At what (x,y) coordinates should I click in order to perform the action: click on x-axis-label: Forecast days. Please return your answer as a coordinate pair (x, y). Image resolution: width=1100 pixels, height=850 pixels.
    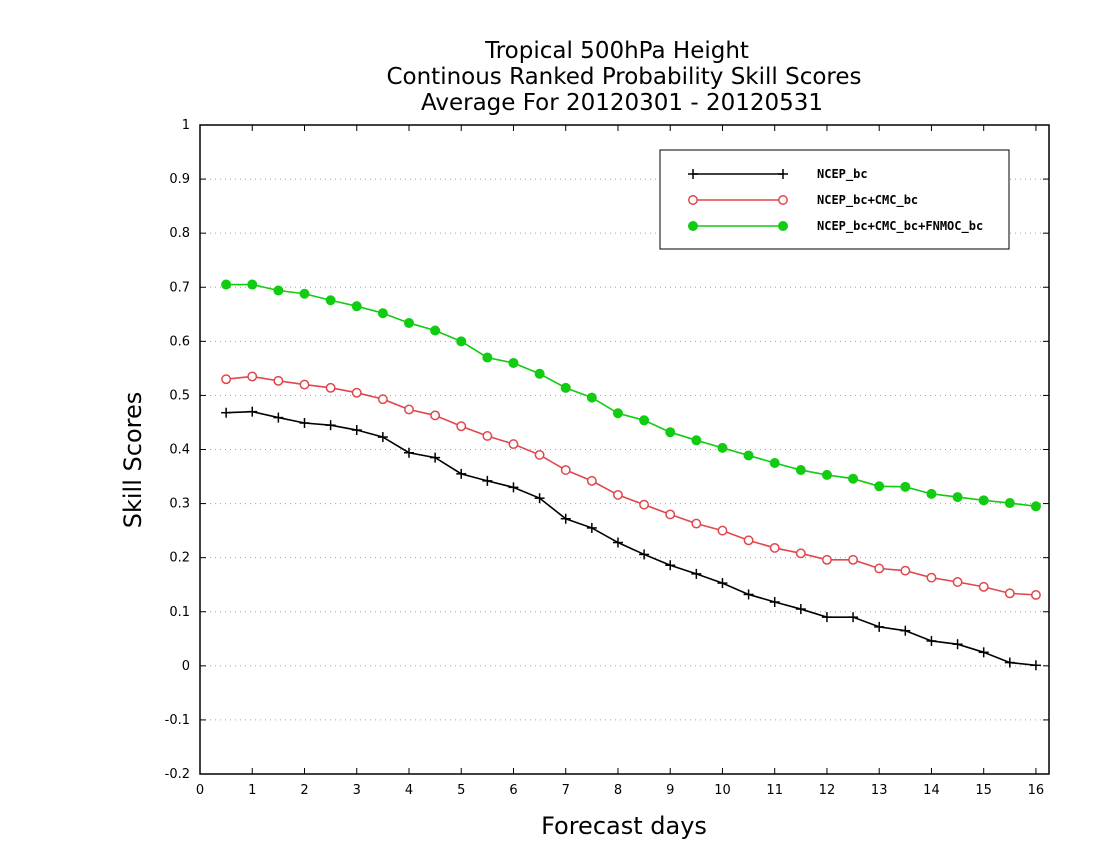
    Looking at the image, I should click on (624, 826).